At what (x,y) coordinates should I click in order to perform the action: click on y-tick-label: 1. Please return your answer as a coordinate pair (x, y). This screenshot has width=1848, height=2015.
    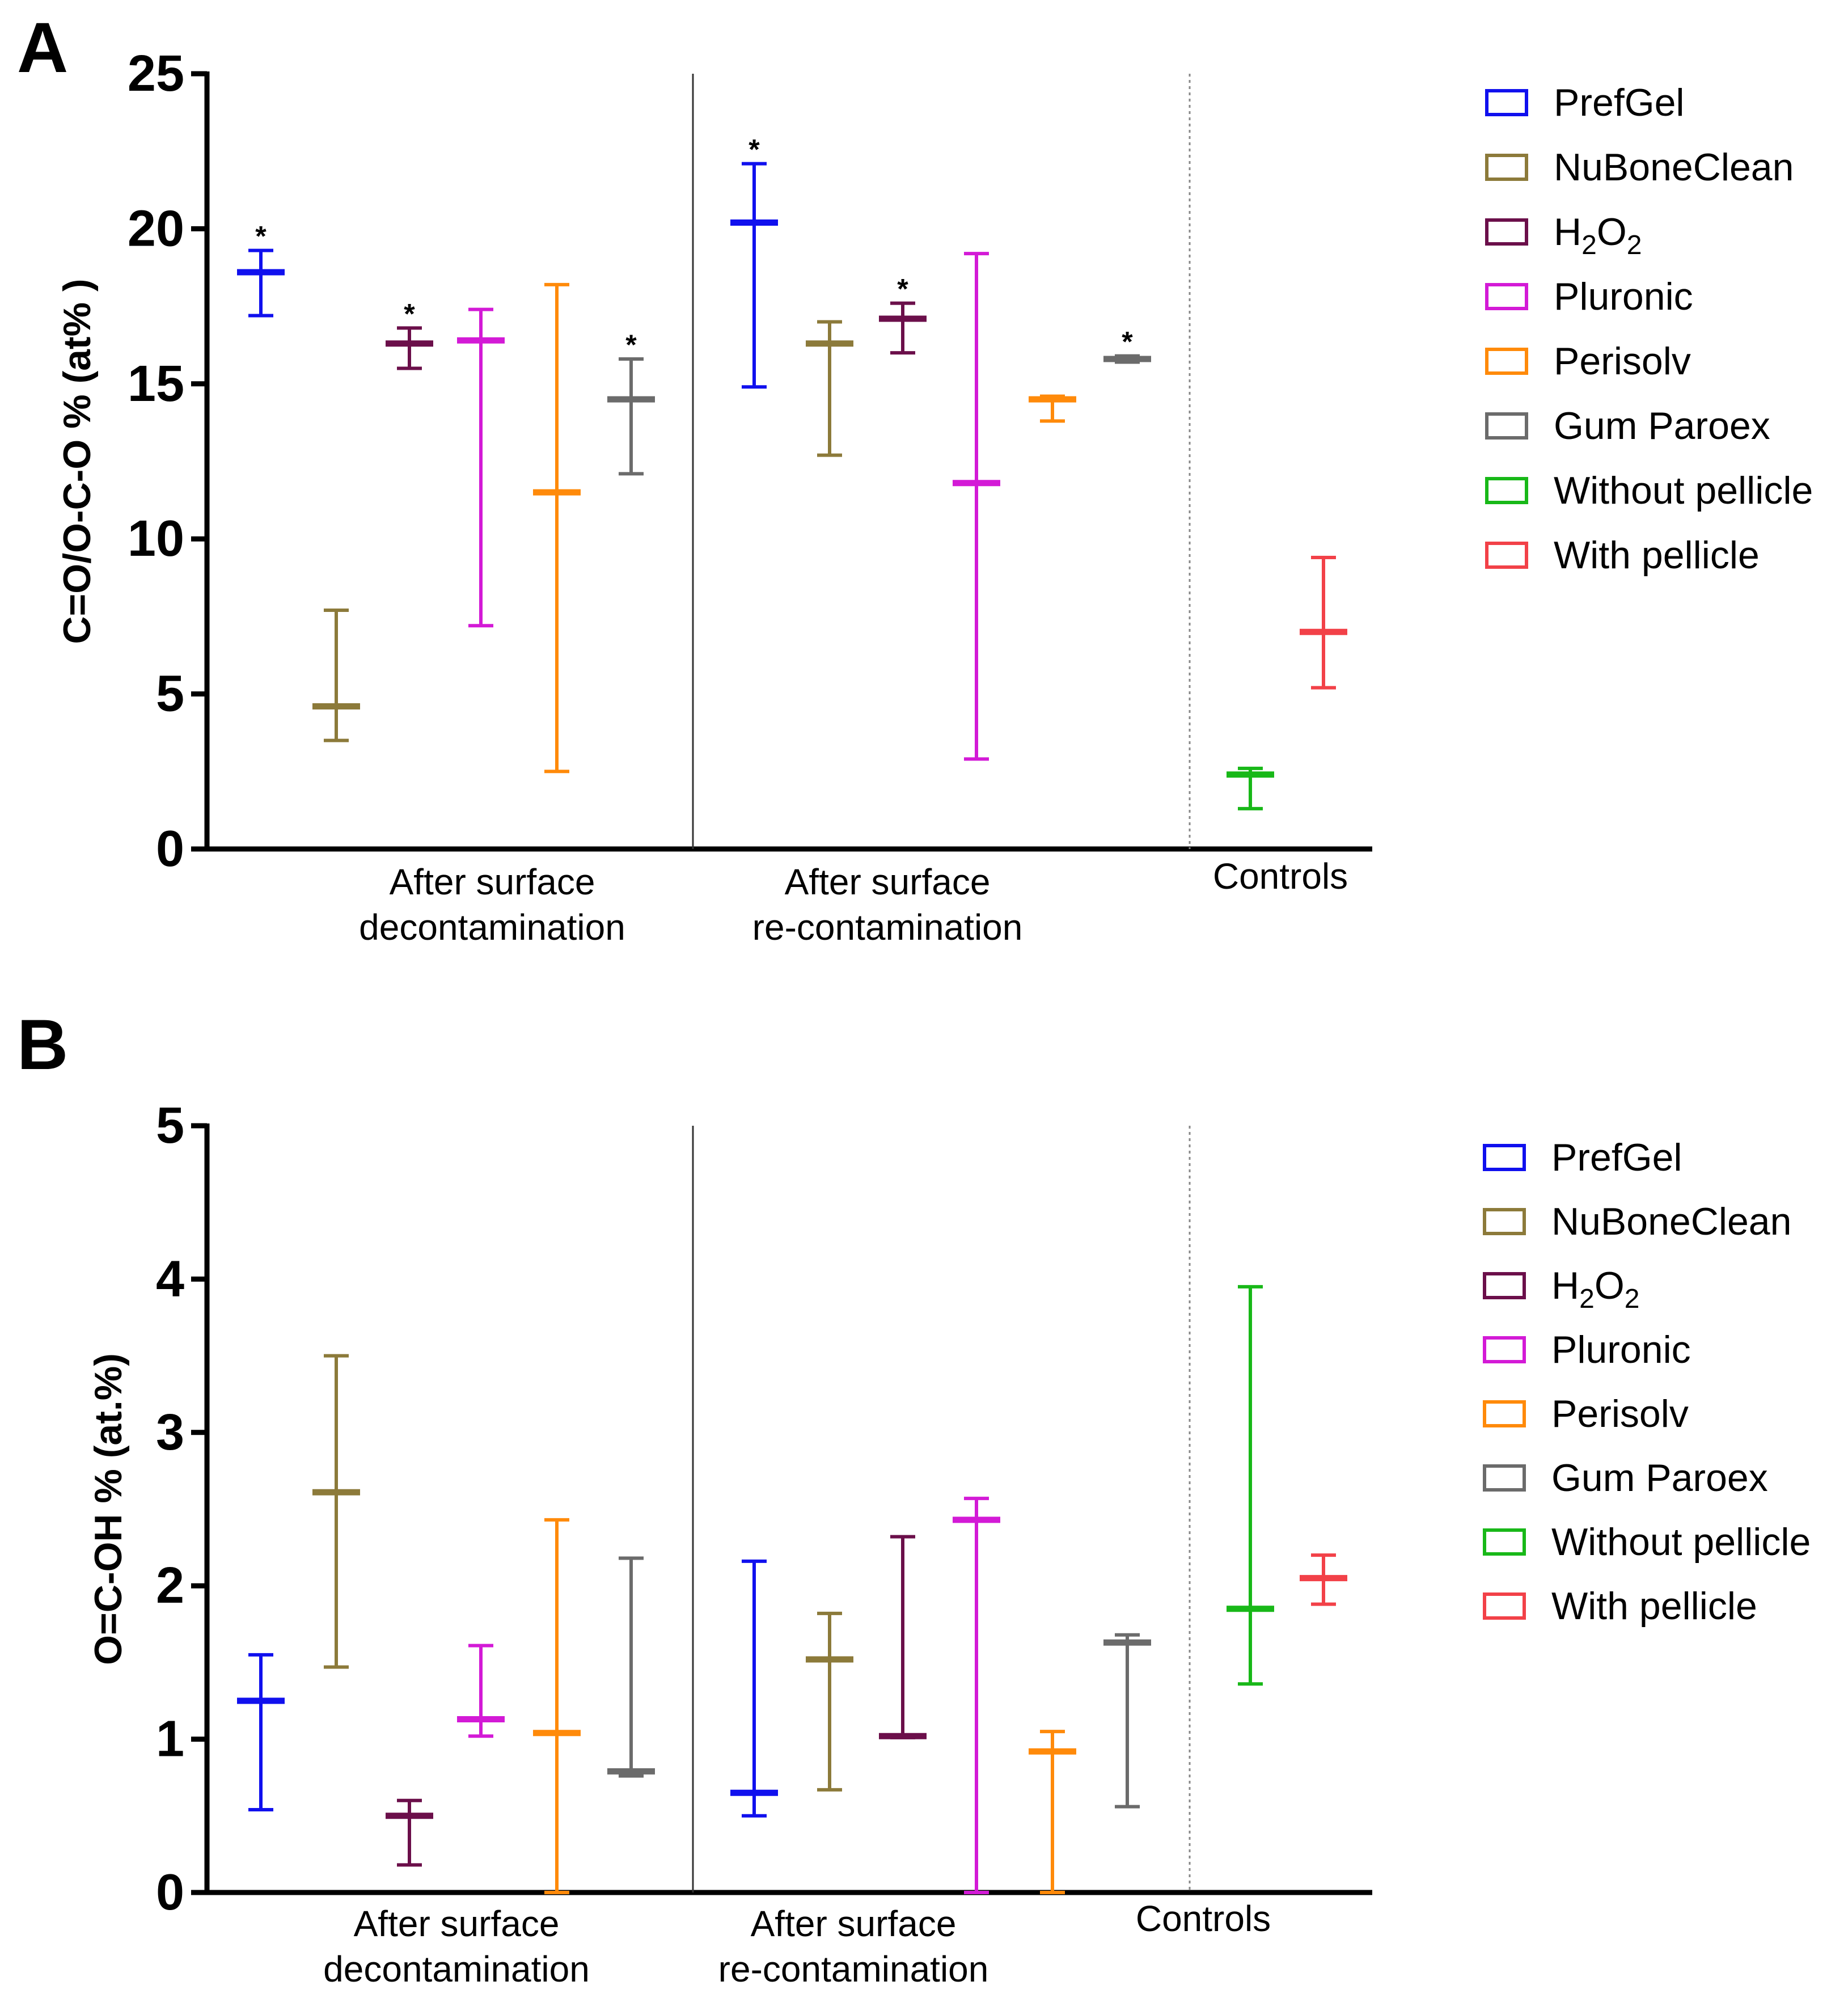
    Looking at the image, I should click on (170, 1739).